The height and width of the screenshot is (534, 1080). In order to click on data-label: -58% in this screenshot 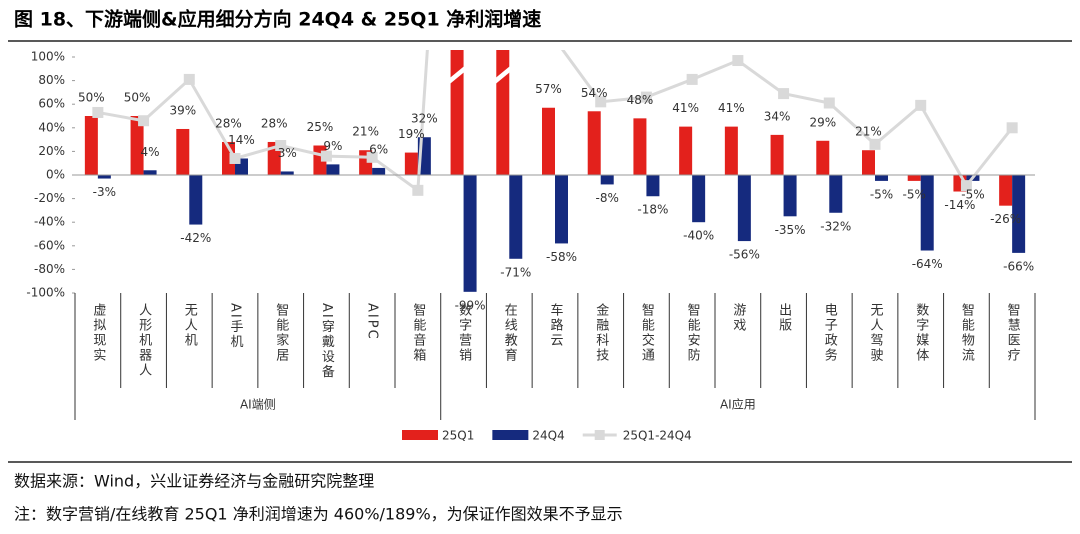, I will do `click(561, 257)`.